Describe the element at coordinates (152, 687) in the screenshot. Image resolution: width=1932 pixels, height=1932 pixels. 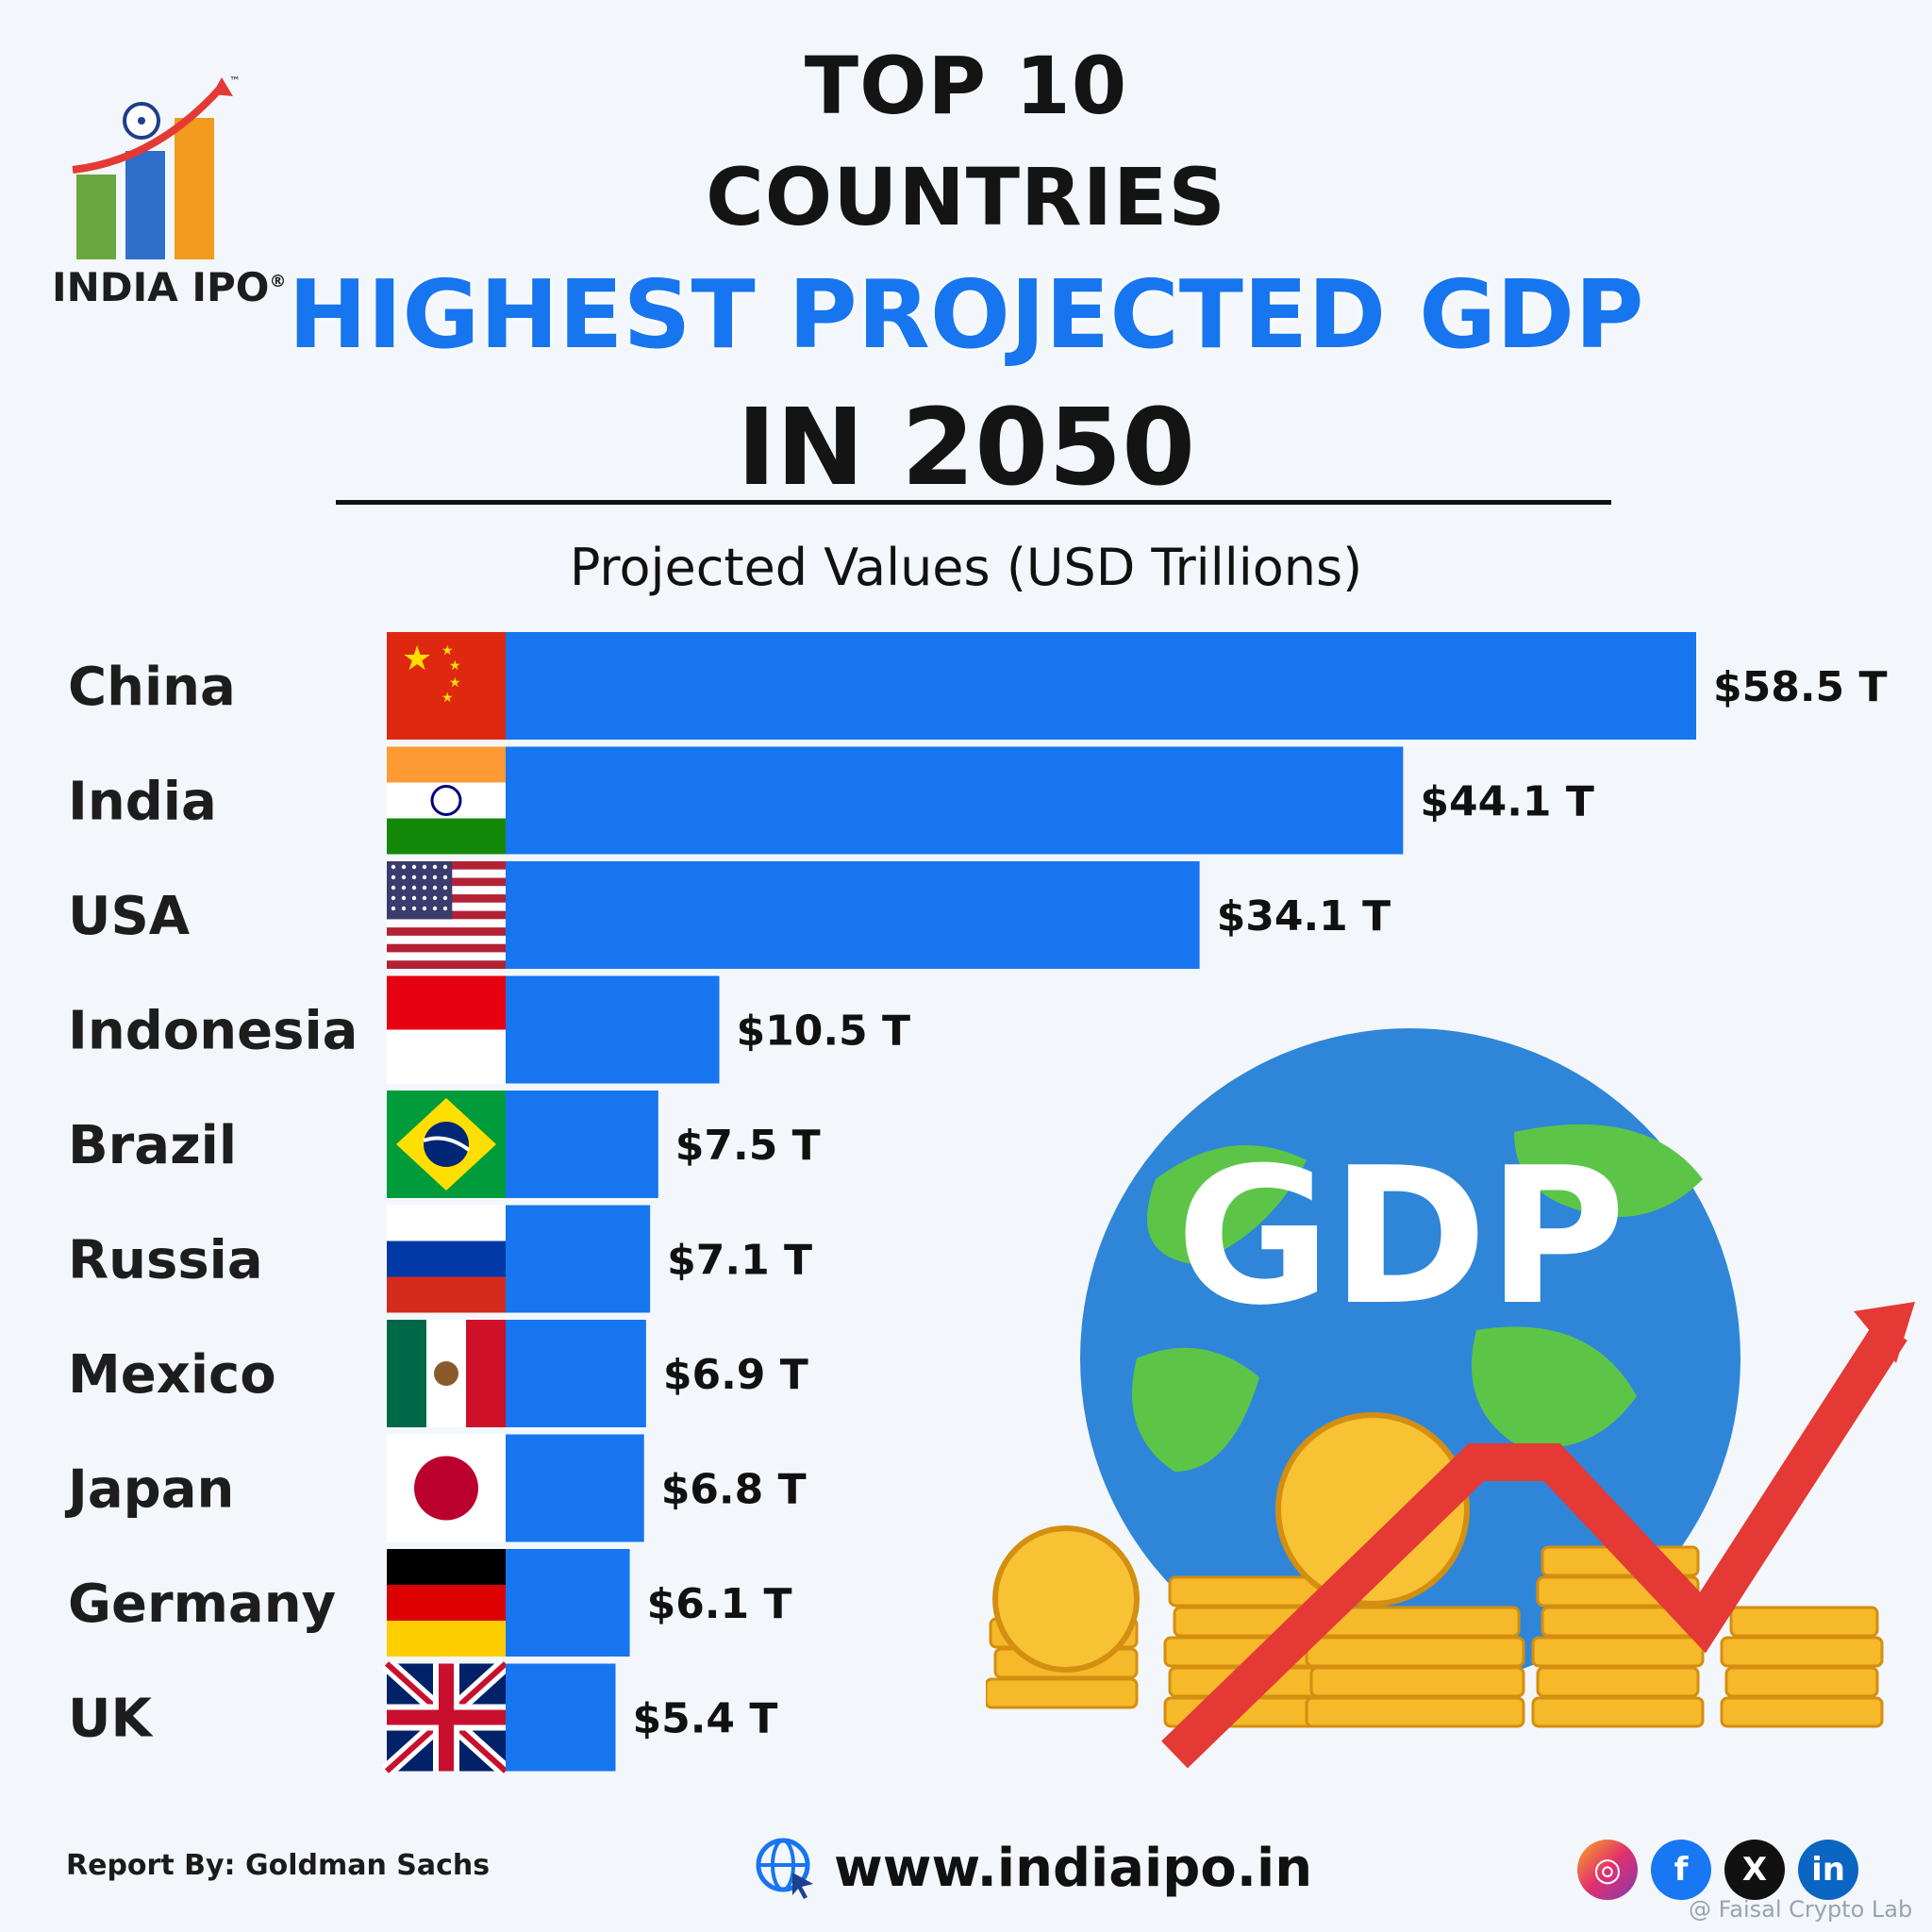
I see `category-label-china: China` at that location.